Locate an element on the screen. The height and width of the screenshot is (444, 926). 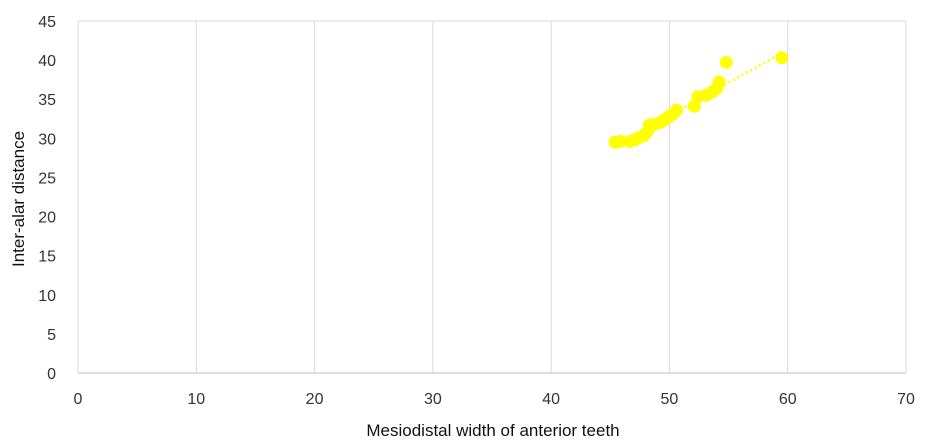
x-tick-label-10: 10 is located at coordinates (196, 399).